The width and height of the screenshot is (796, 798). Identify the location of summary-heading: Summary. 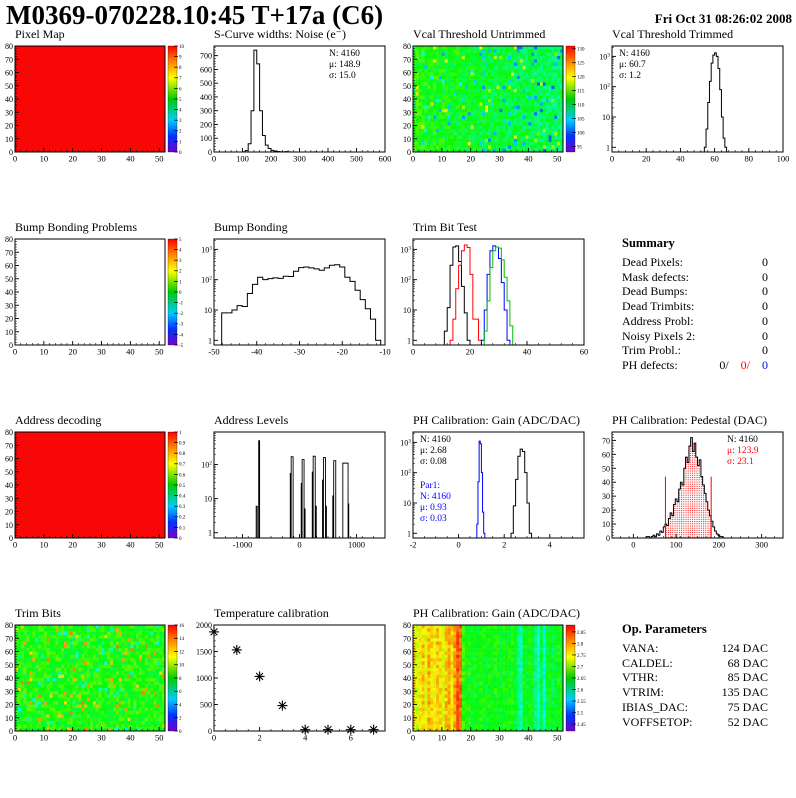
(648, 243).